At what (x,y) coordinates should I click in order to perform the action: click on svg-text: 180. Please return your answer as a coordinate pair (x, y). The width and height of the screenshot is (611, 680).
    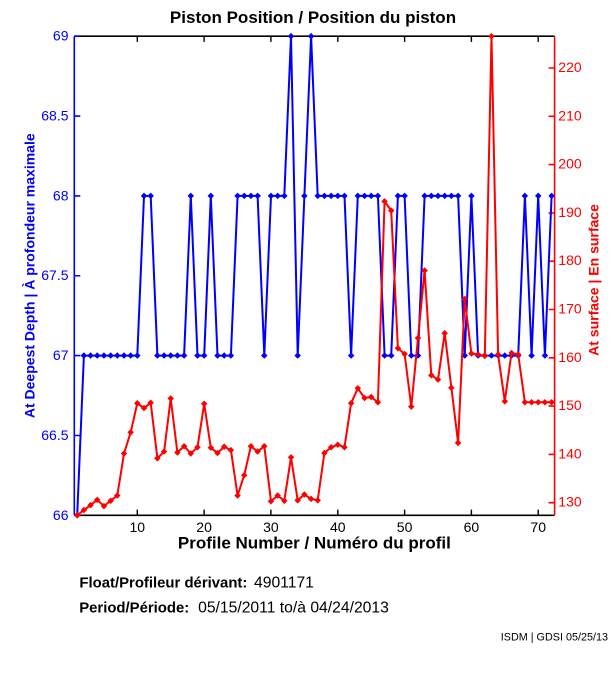
    Looking at the image, I should click on (570, 260).